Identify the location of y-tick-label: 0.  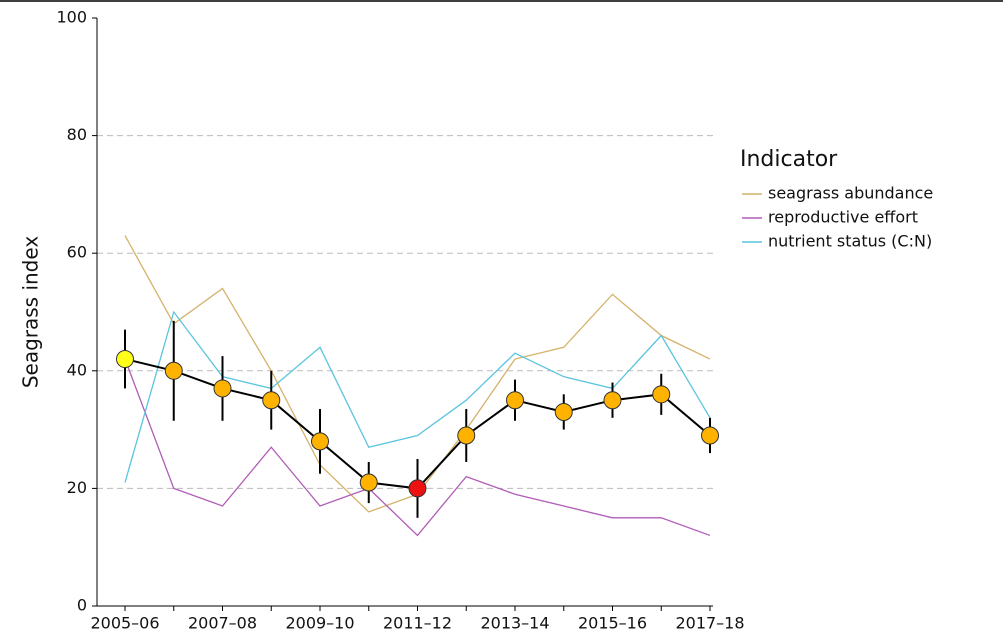
(82, 605).